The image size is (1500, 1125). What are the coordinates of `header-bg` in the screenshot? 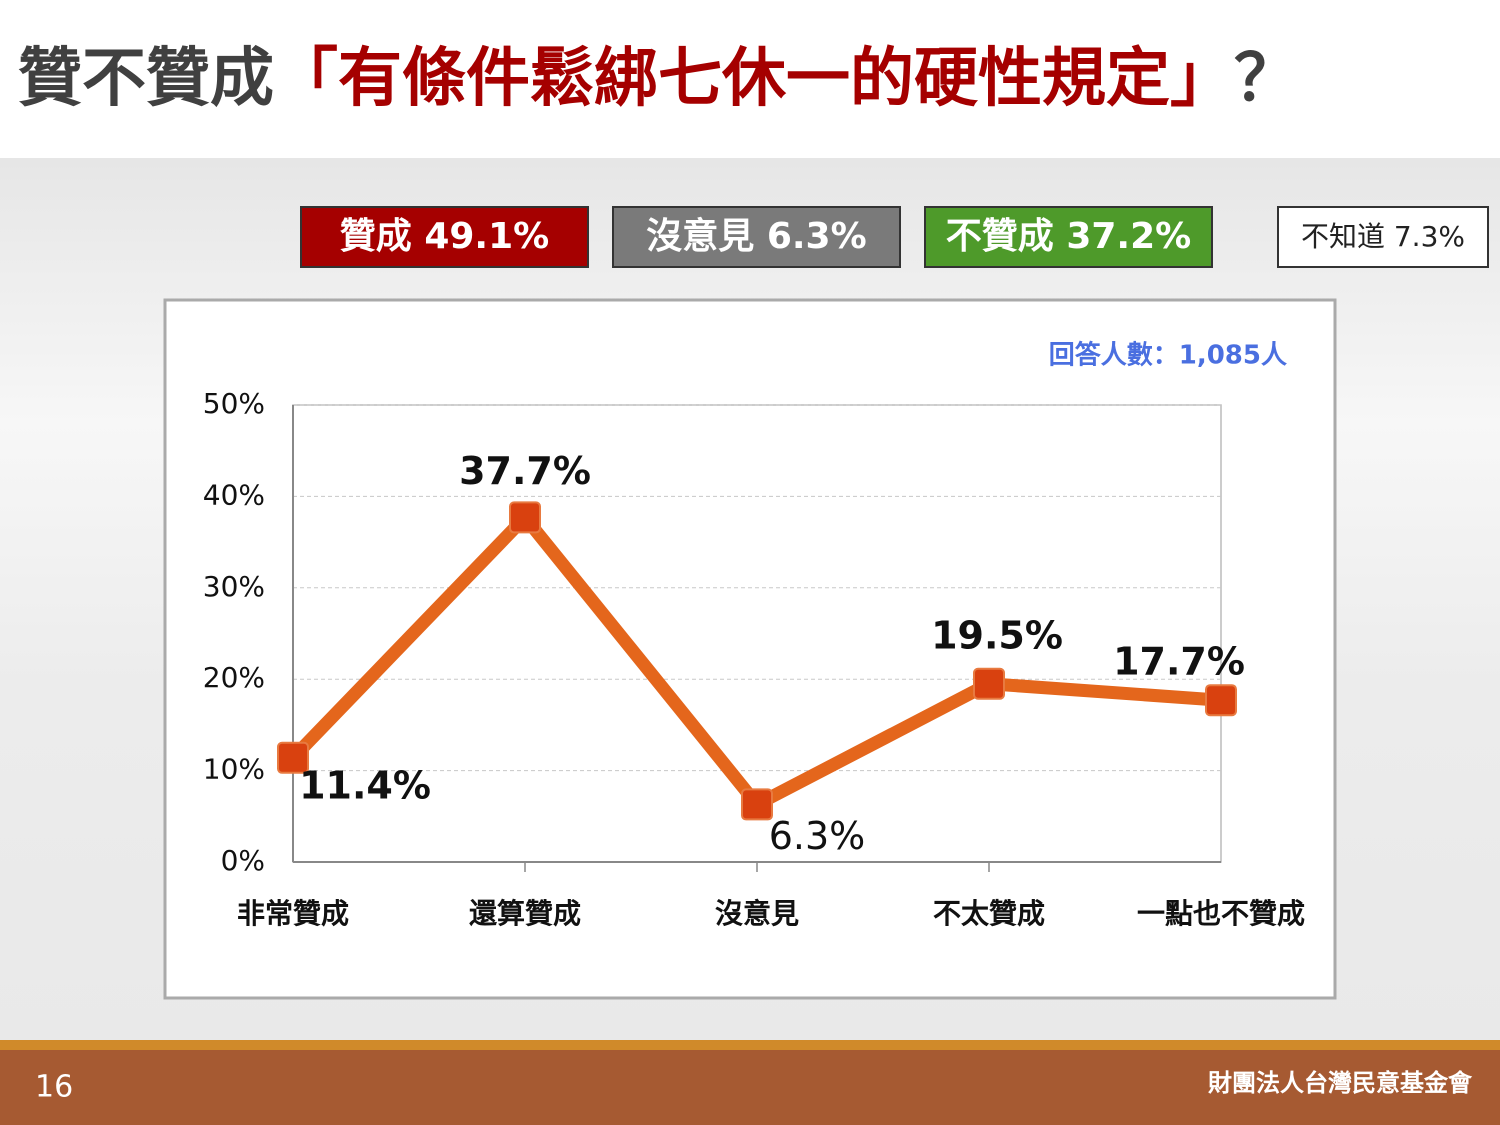 It's located at (750, 79).